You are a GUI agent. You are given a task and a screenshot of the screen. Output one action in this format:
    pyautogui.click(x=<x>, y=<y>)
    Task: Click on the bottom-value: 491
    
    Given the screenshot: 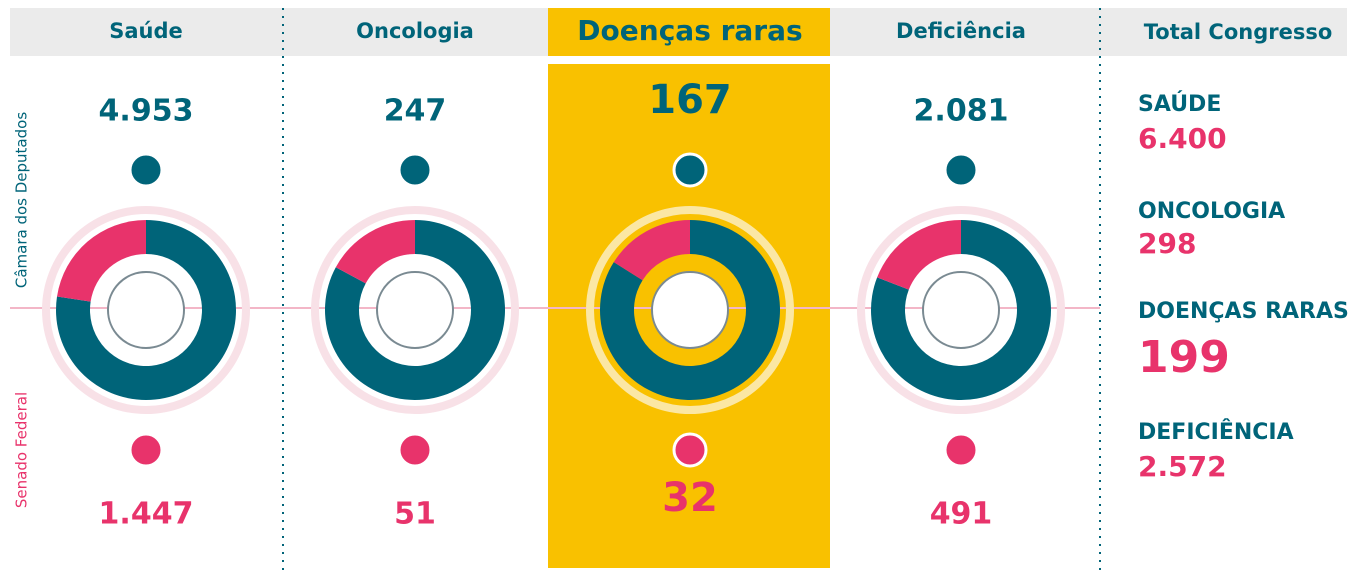 What is the action you would take?
    pyautogui.click(x=961, y=514)
    